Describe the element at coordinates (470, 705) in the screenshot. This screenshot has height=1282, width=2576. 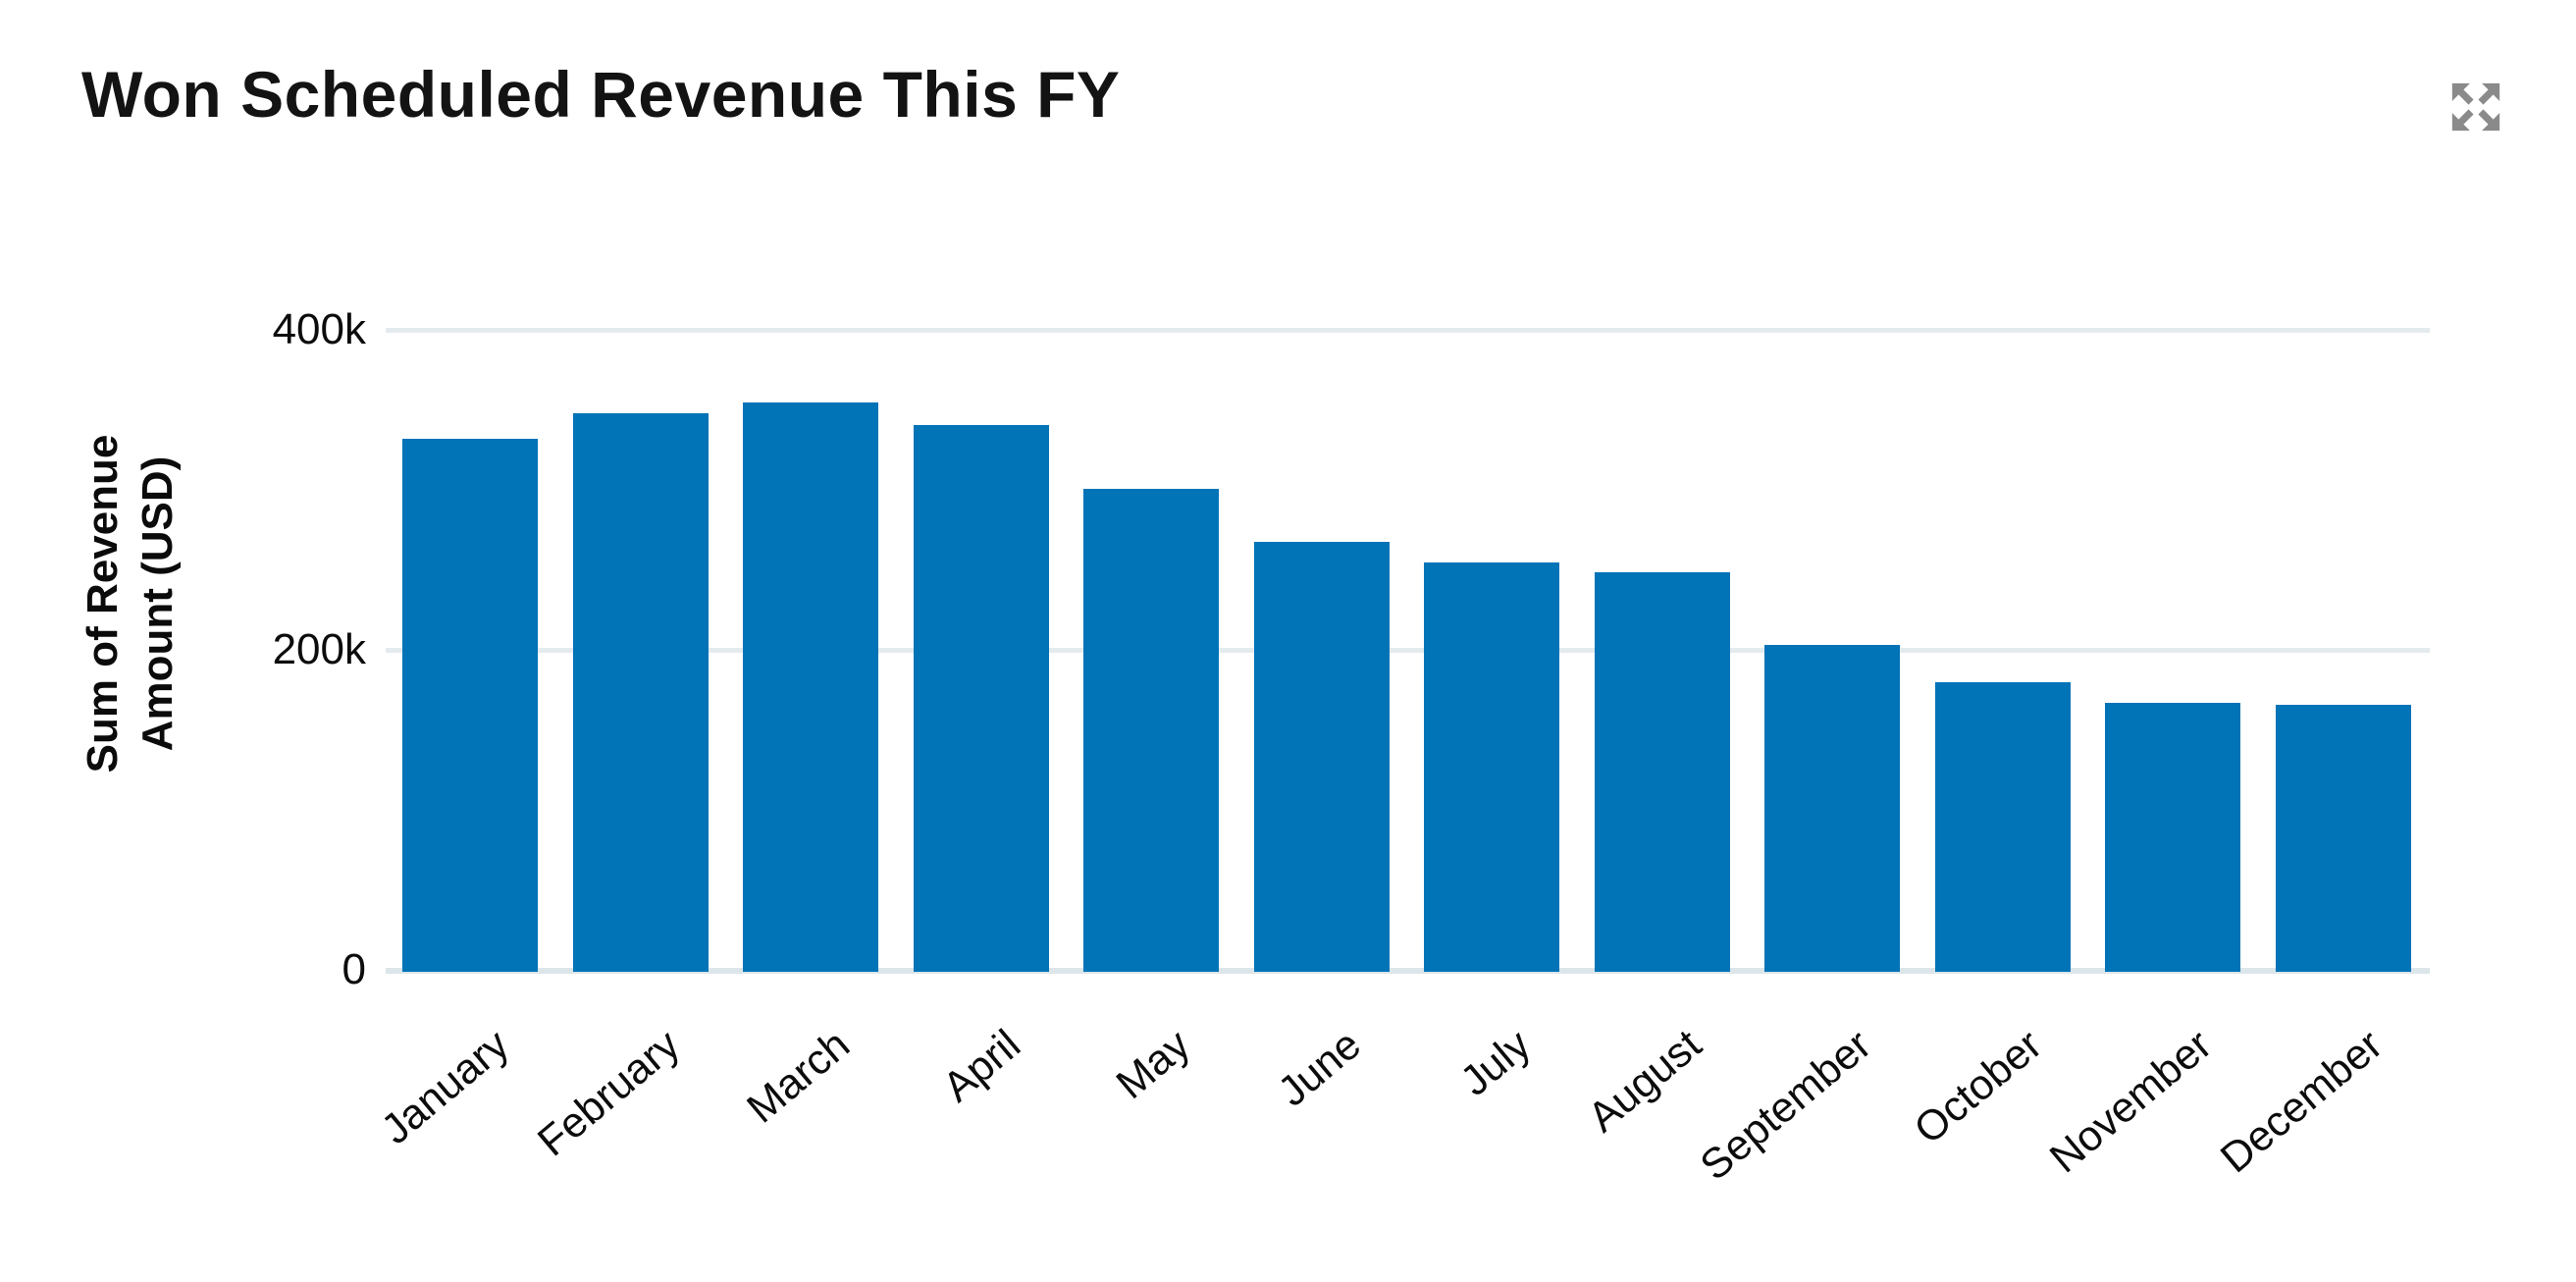
I see `bar-january` at that location.